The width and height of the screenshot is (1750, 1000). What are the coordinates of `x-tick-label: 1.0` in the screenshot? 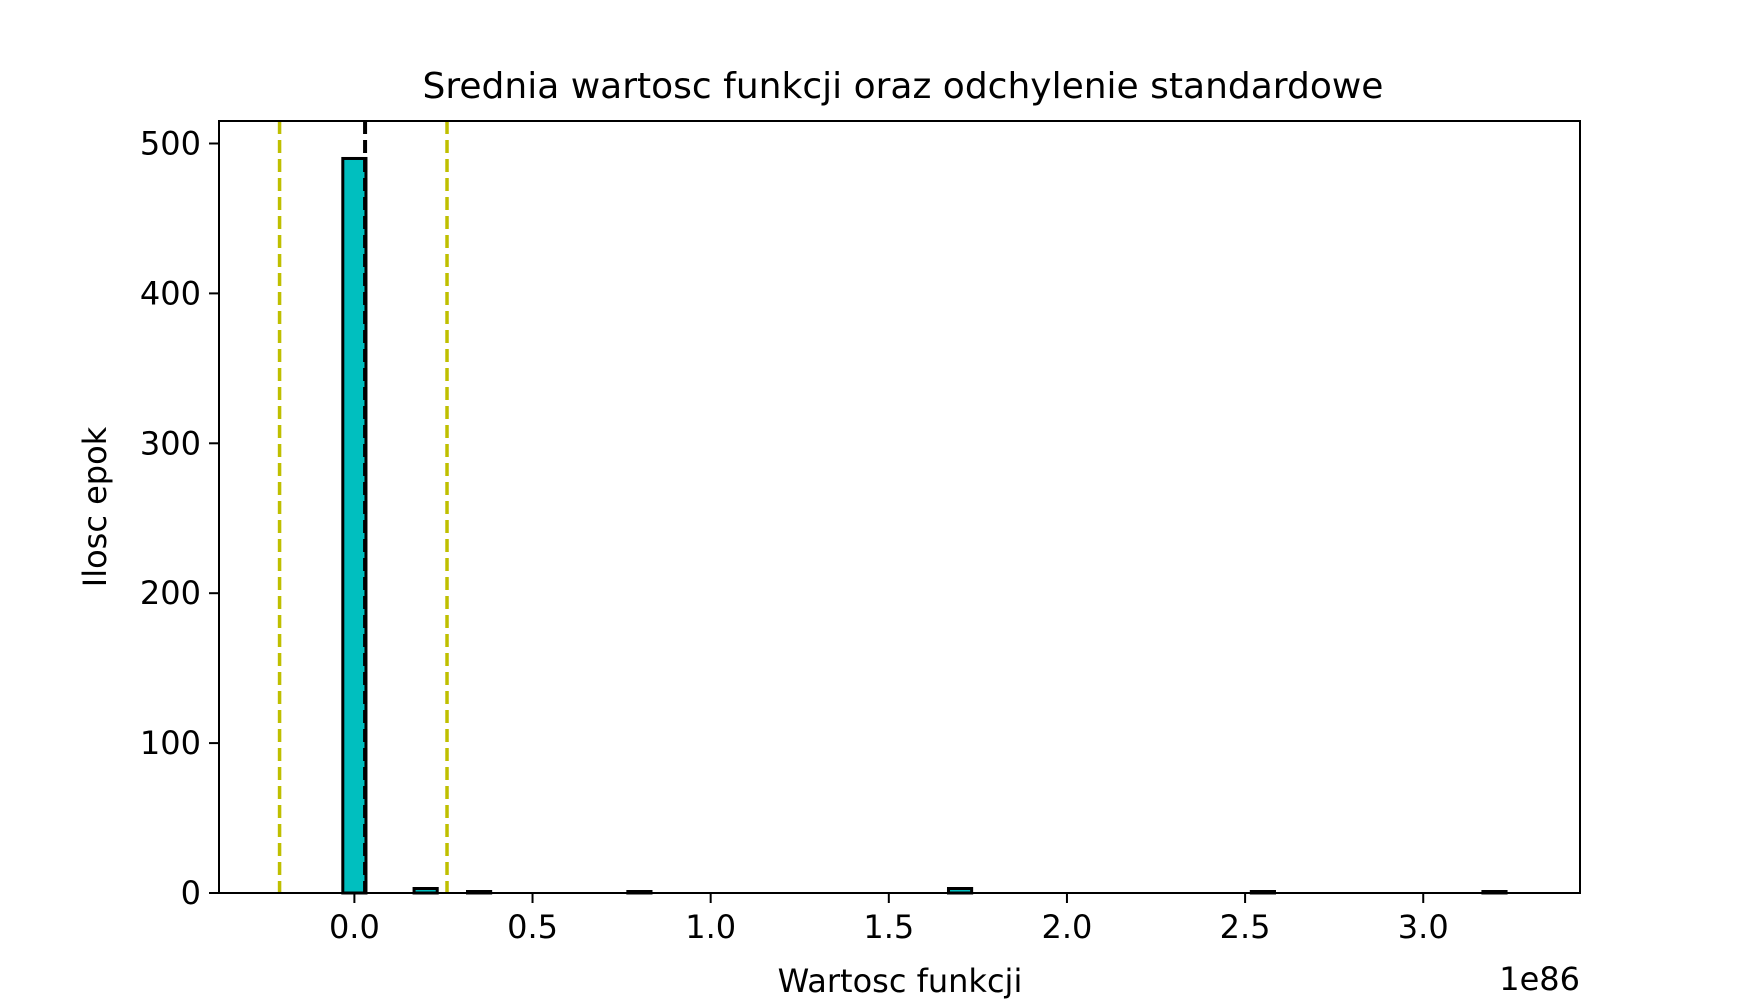 It's located at (710, 927).